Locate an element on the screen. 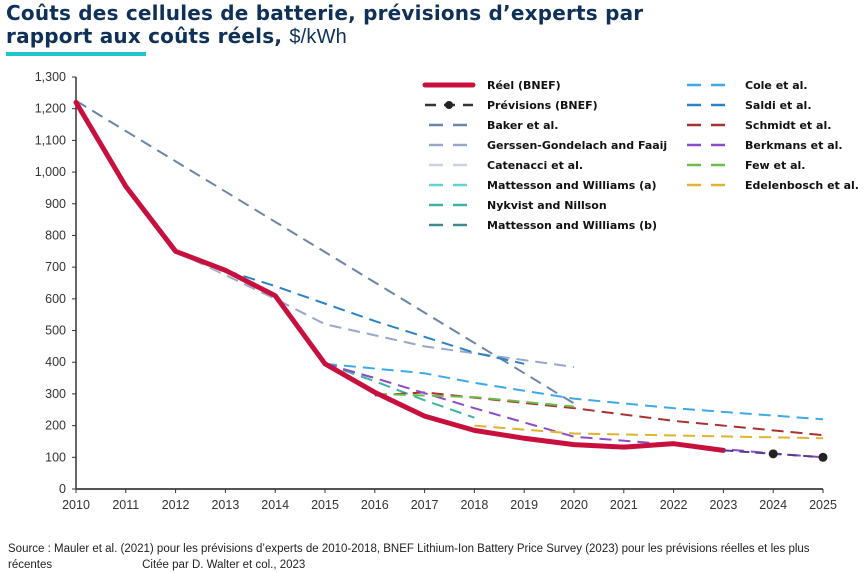 This screenshot has height=573, width=864. y-tick-label: 200 is located at coordinates (55, 426).